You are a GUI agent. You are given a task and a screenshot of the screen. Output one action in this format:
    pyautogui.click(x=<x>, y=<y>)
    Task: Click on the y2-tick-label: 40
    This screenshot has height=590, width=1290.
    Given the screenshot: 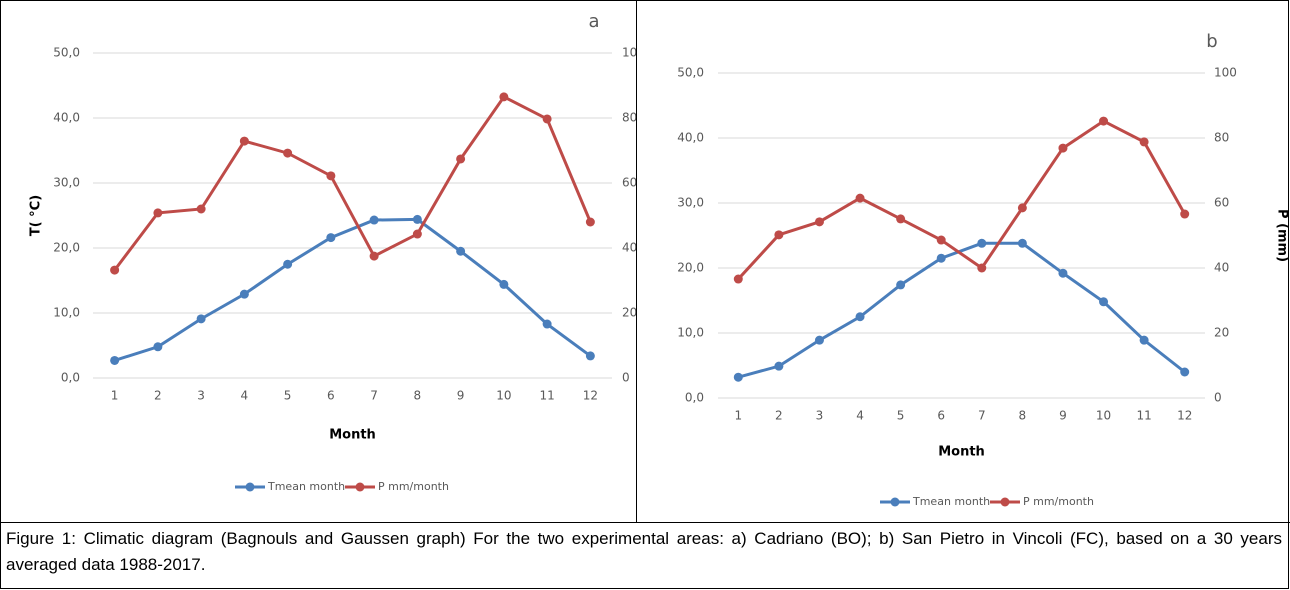 What is the action you would take?
    pyautogui.click(x=629, y=248)
    